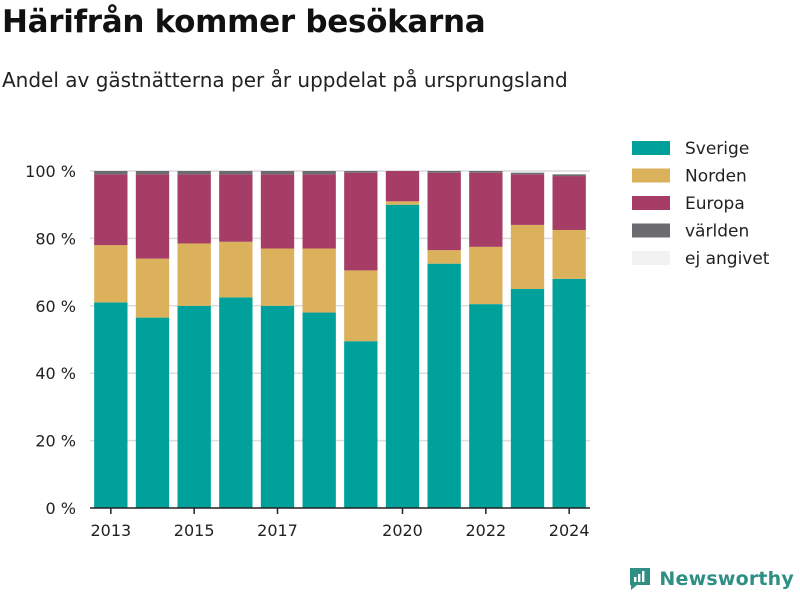 The height and width of the screenshot is (600, 800). Describe the element at coordinates (110, 530) in the screenshot. I see `x-tick-label: 2013` at that location.